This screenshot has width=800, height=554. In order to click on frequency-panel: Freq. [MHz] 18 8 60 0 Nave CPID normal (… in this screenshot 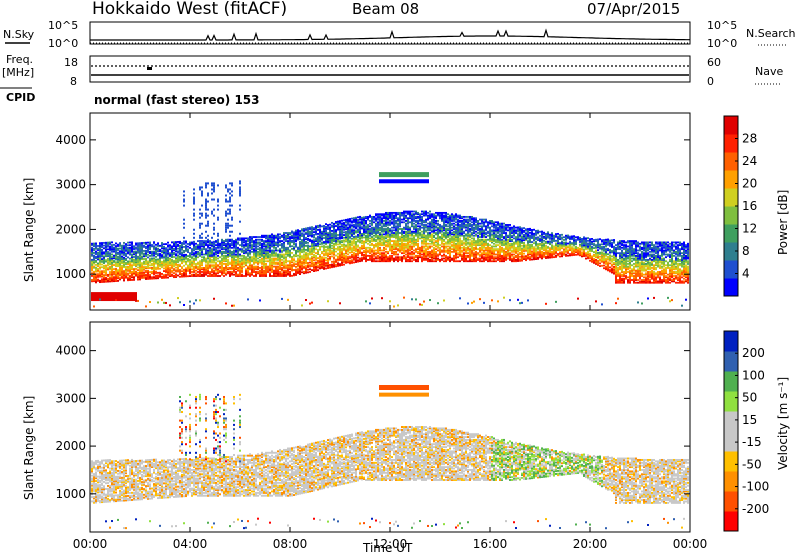, I will do `click(391, 80)`.